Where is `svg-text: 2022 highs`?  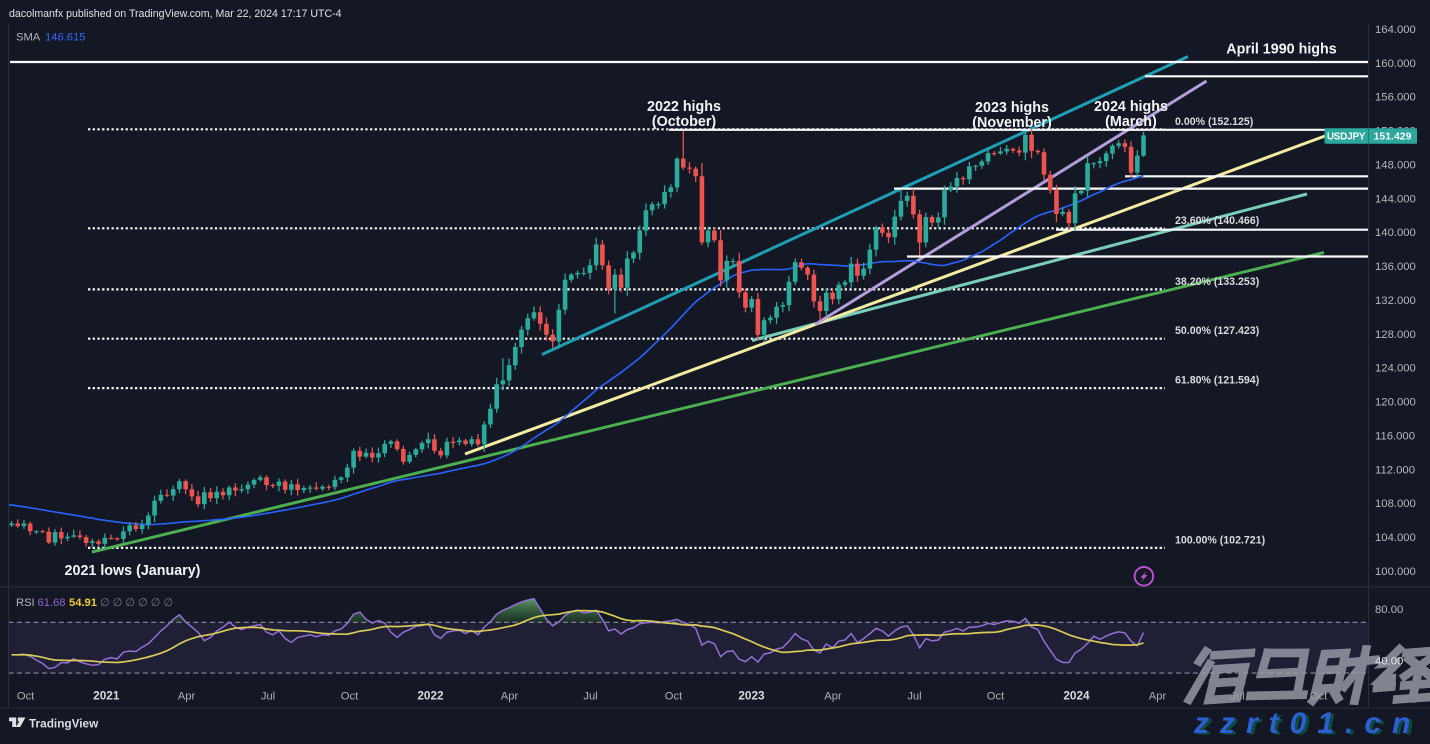 svg-text: 2022 highs is located at coordinates (684, 107).